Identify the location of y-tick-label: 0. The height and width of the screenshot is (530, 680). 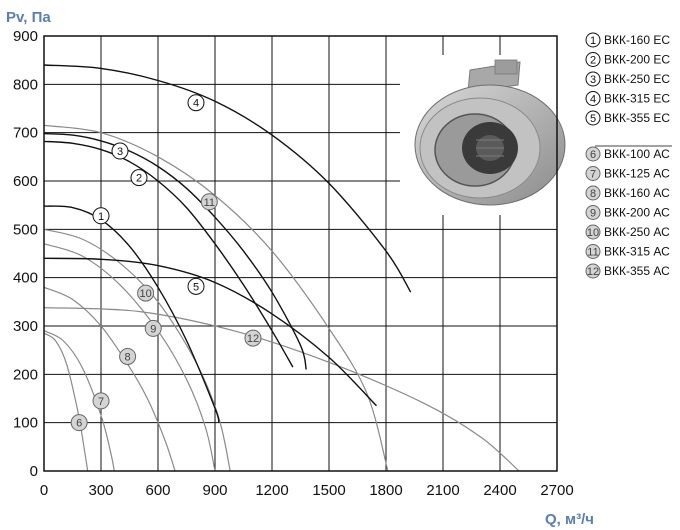
(34, 471).